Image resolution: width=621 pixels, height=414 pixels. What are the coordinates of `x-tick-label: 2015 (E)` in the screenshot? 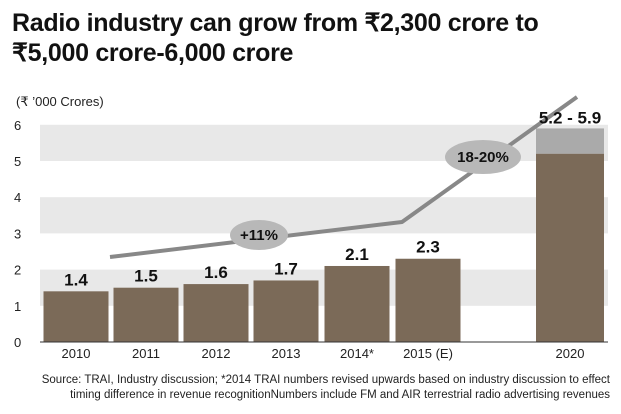 It's located at (428, 353).